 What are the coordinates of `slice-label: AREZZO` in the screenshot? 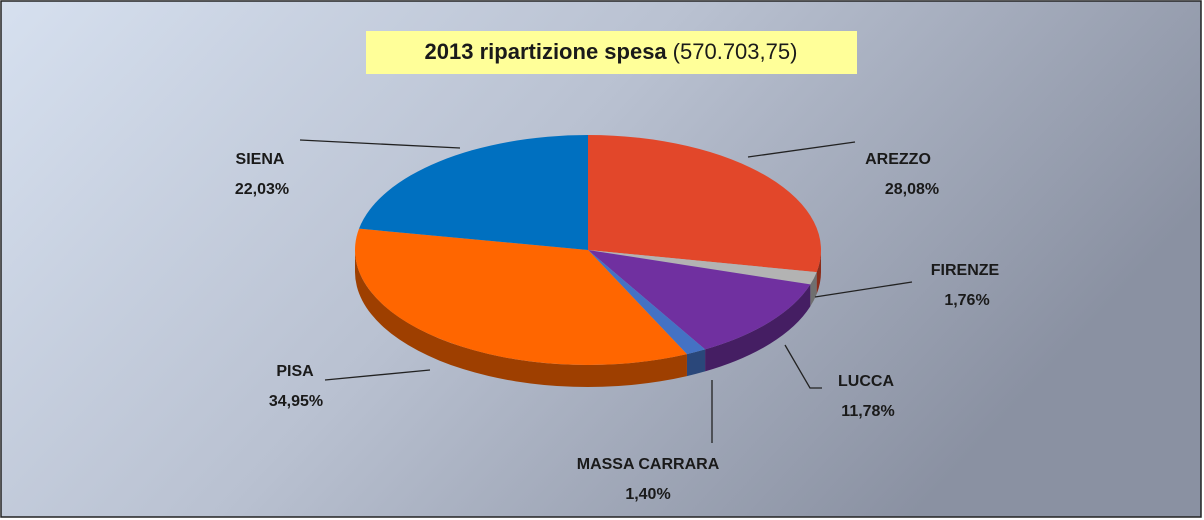 It's located at (898, 159).